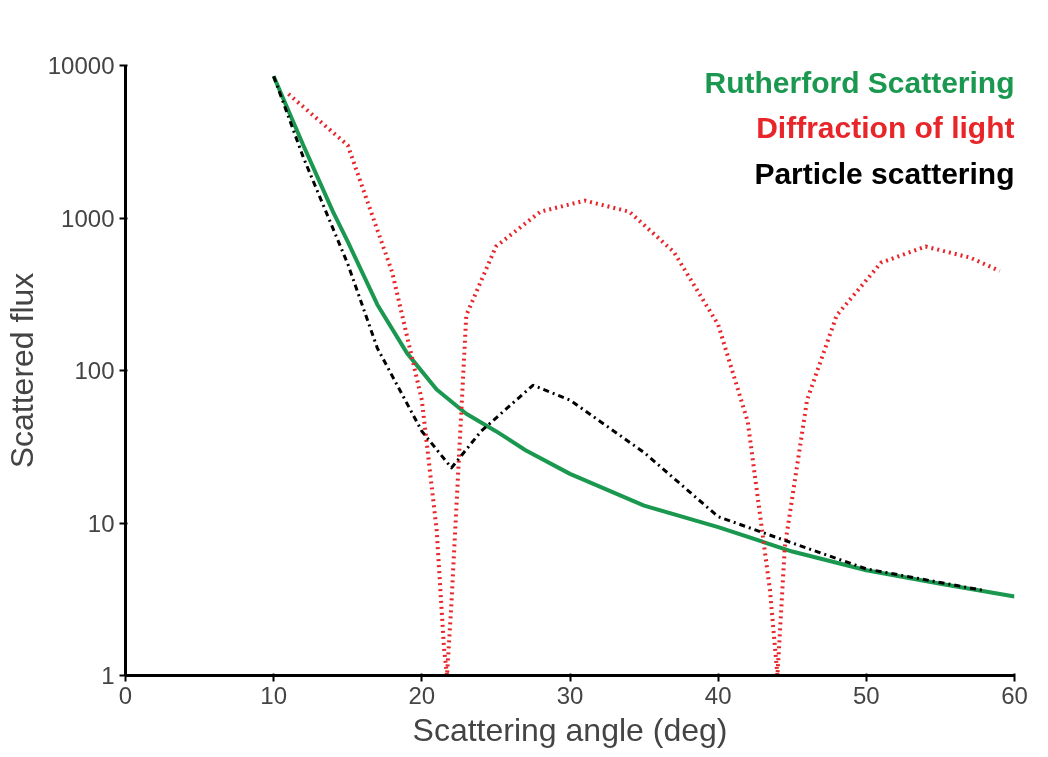  Describe the element at coordinates (94, 370) in the screenshot. I see `y-tick-label: 100` at that location.